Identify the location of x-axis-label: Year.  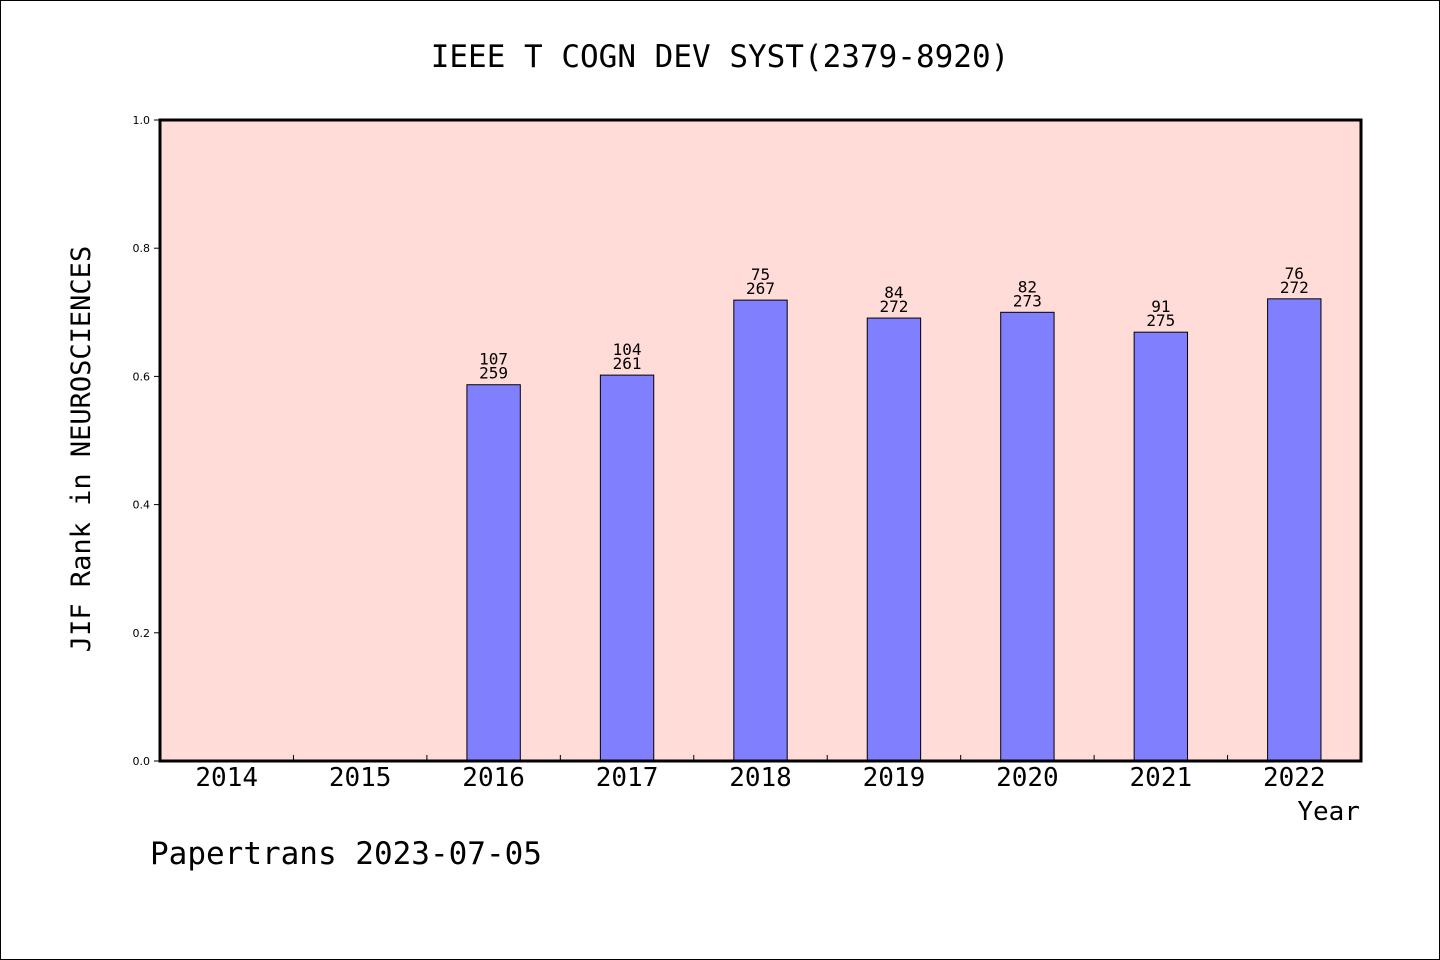
(1328, 812).